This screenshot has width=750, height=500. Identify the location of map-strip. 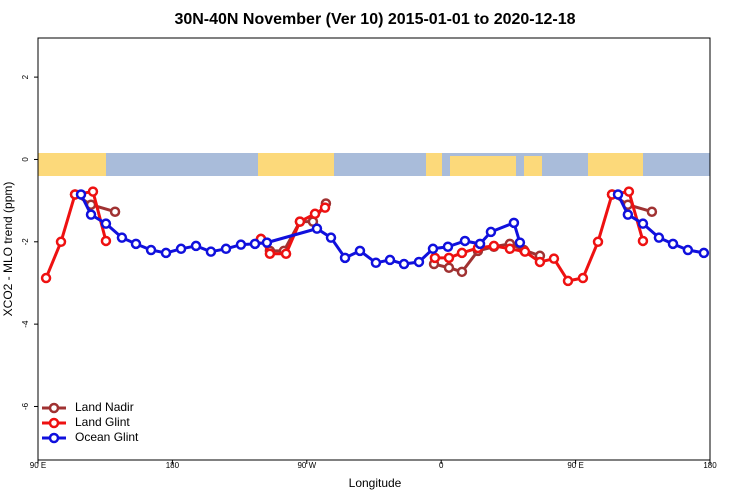
(374, 164).